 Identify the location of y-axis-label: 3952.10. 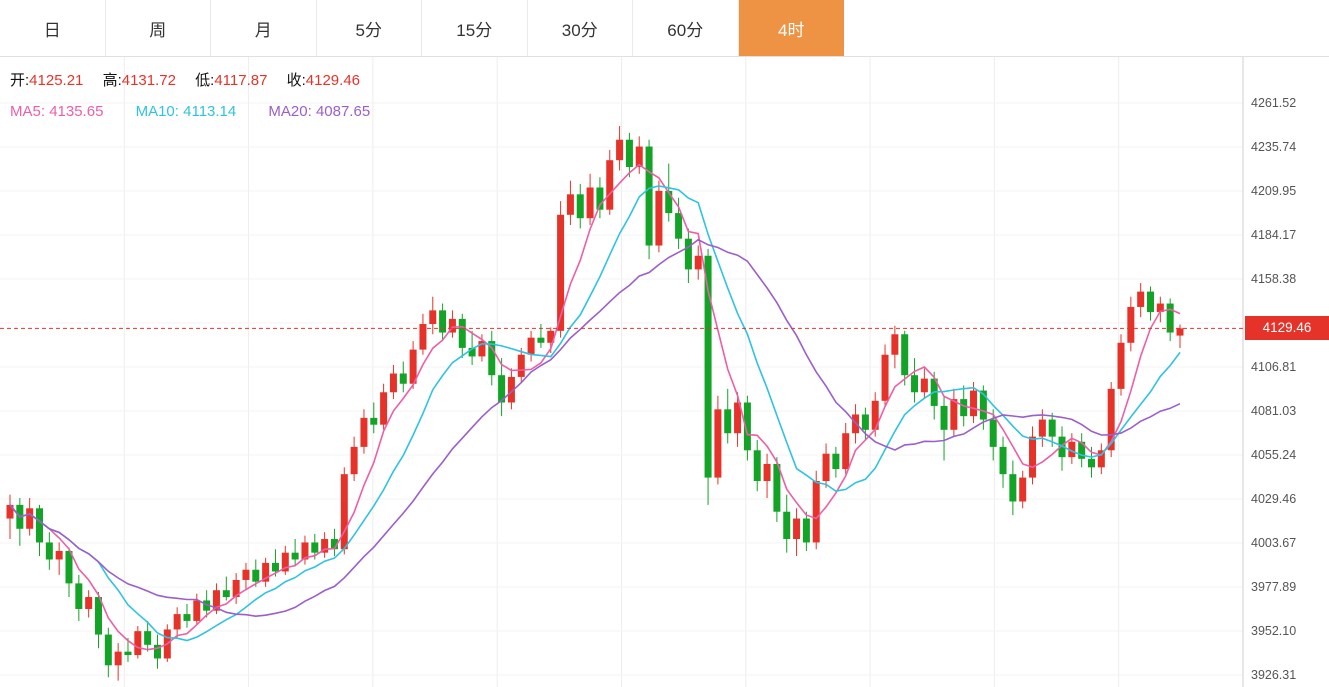
(1274, 630).